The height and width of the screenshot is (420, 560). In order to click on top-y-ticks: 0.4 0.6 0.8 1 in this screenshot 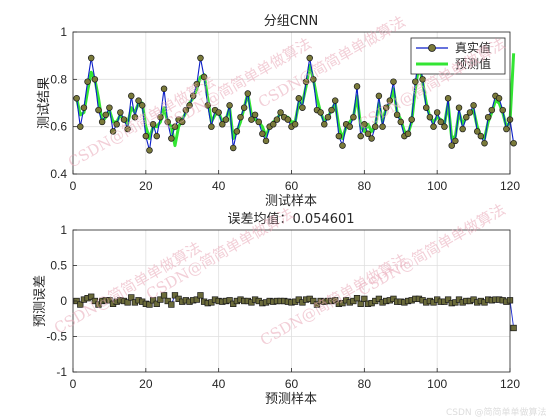, I will do `click(63, 103)`.